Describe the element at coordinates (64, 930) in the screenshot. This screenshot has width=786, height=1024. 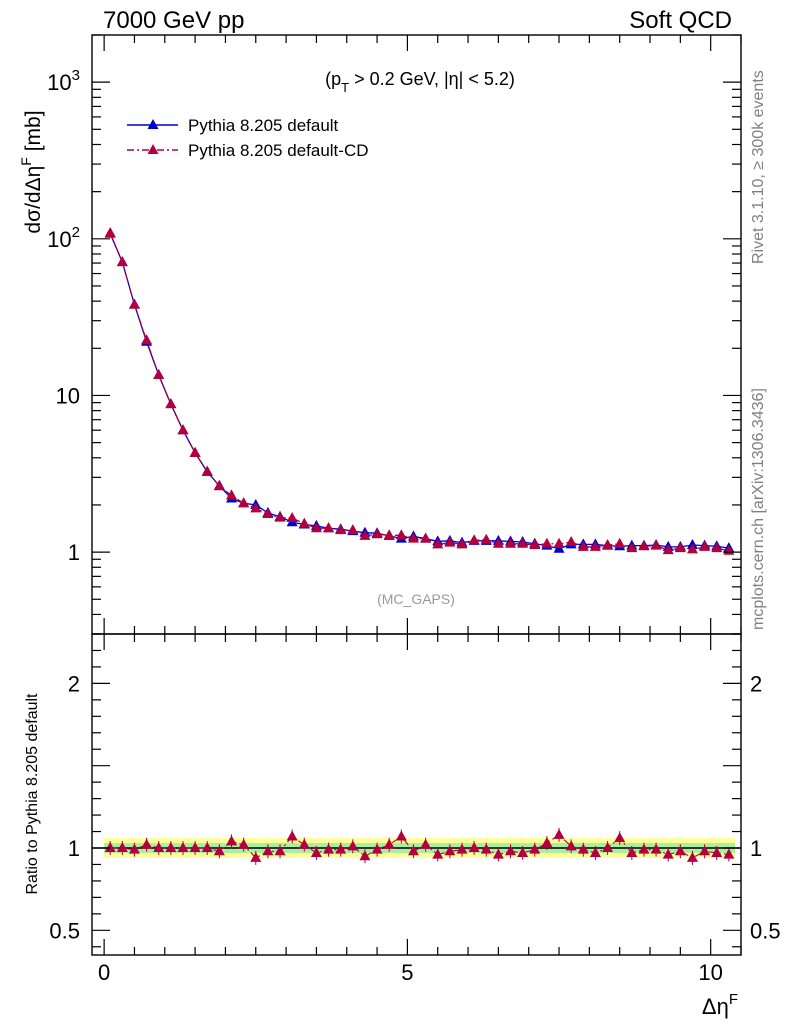
I see `ratio-y-tick-label-left: 0.5` at that location.